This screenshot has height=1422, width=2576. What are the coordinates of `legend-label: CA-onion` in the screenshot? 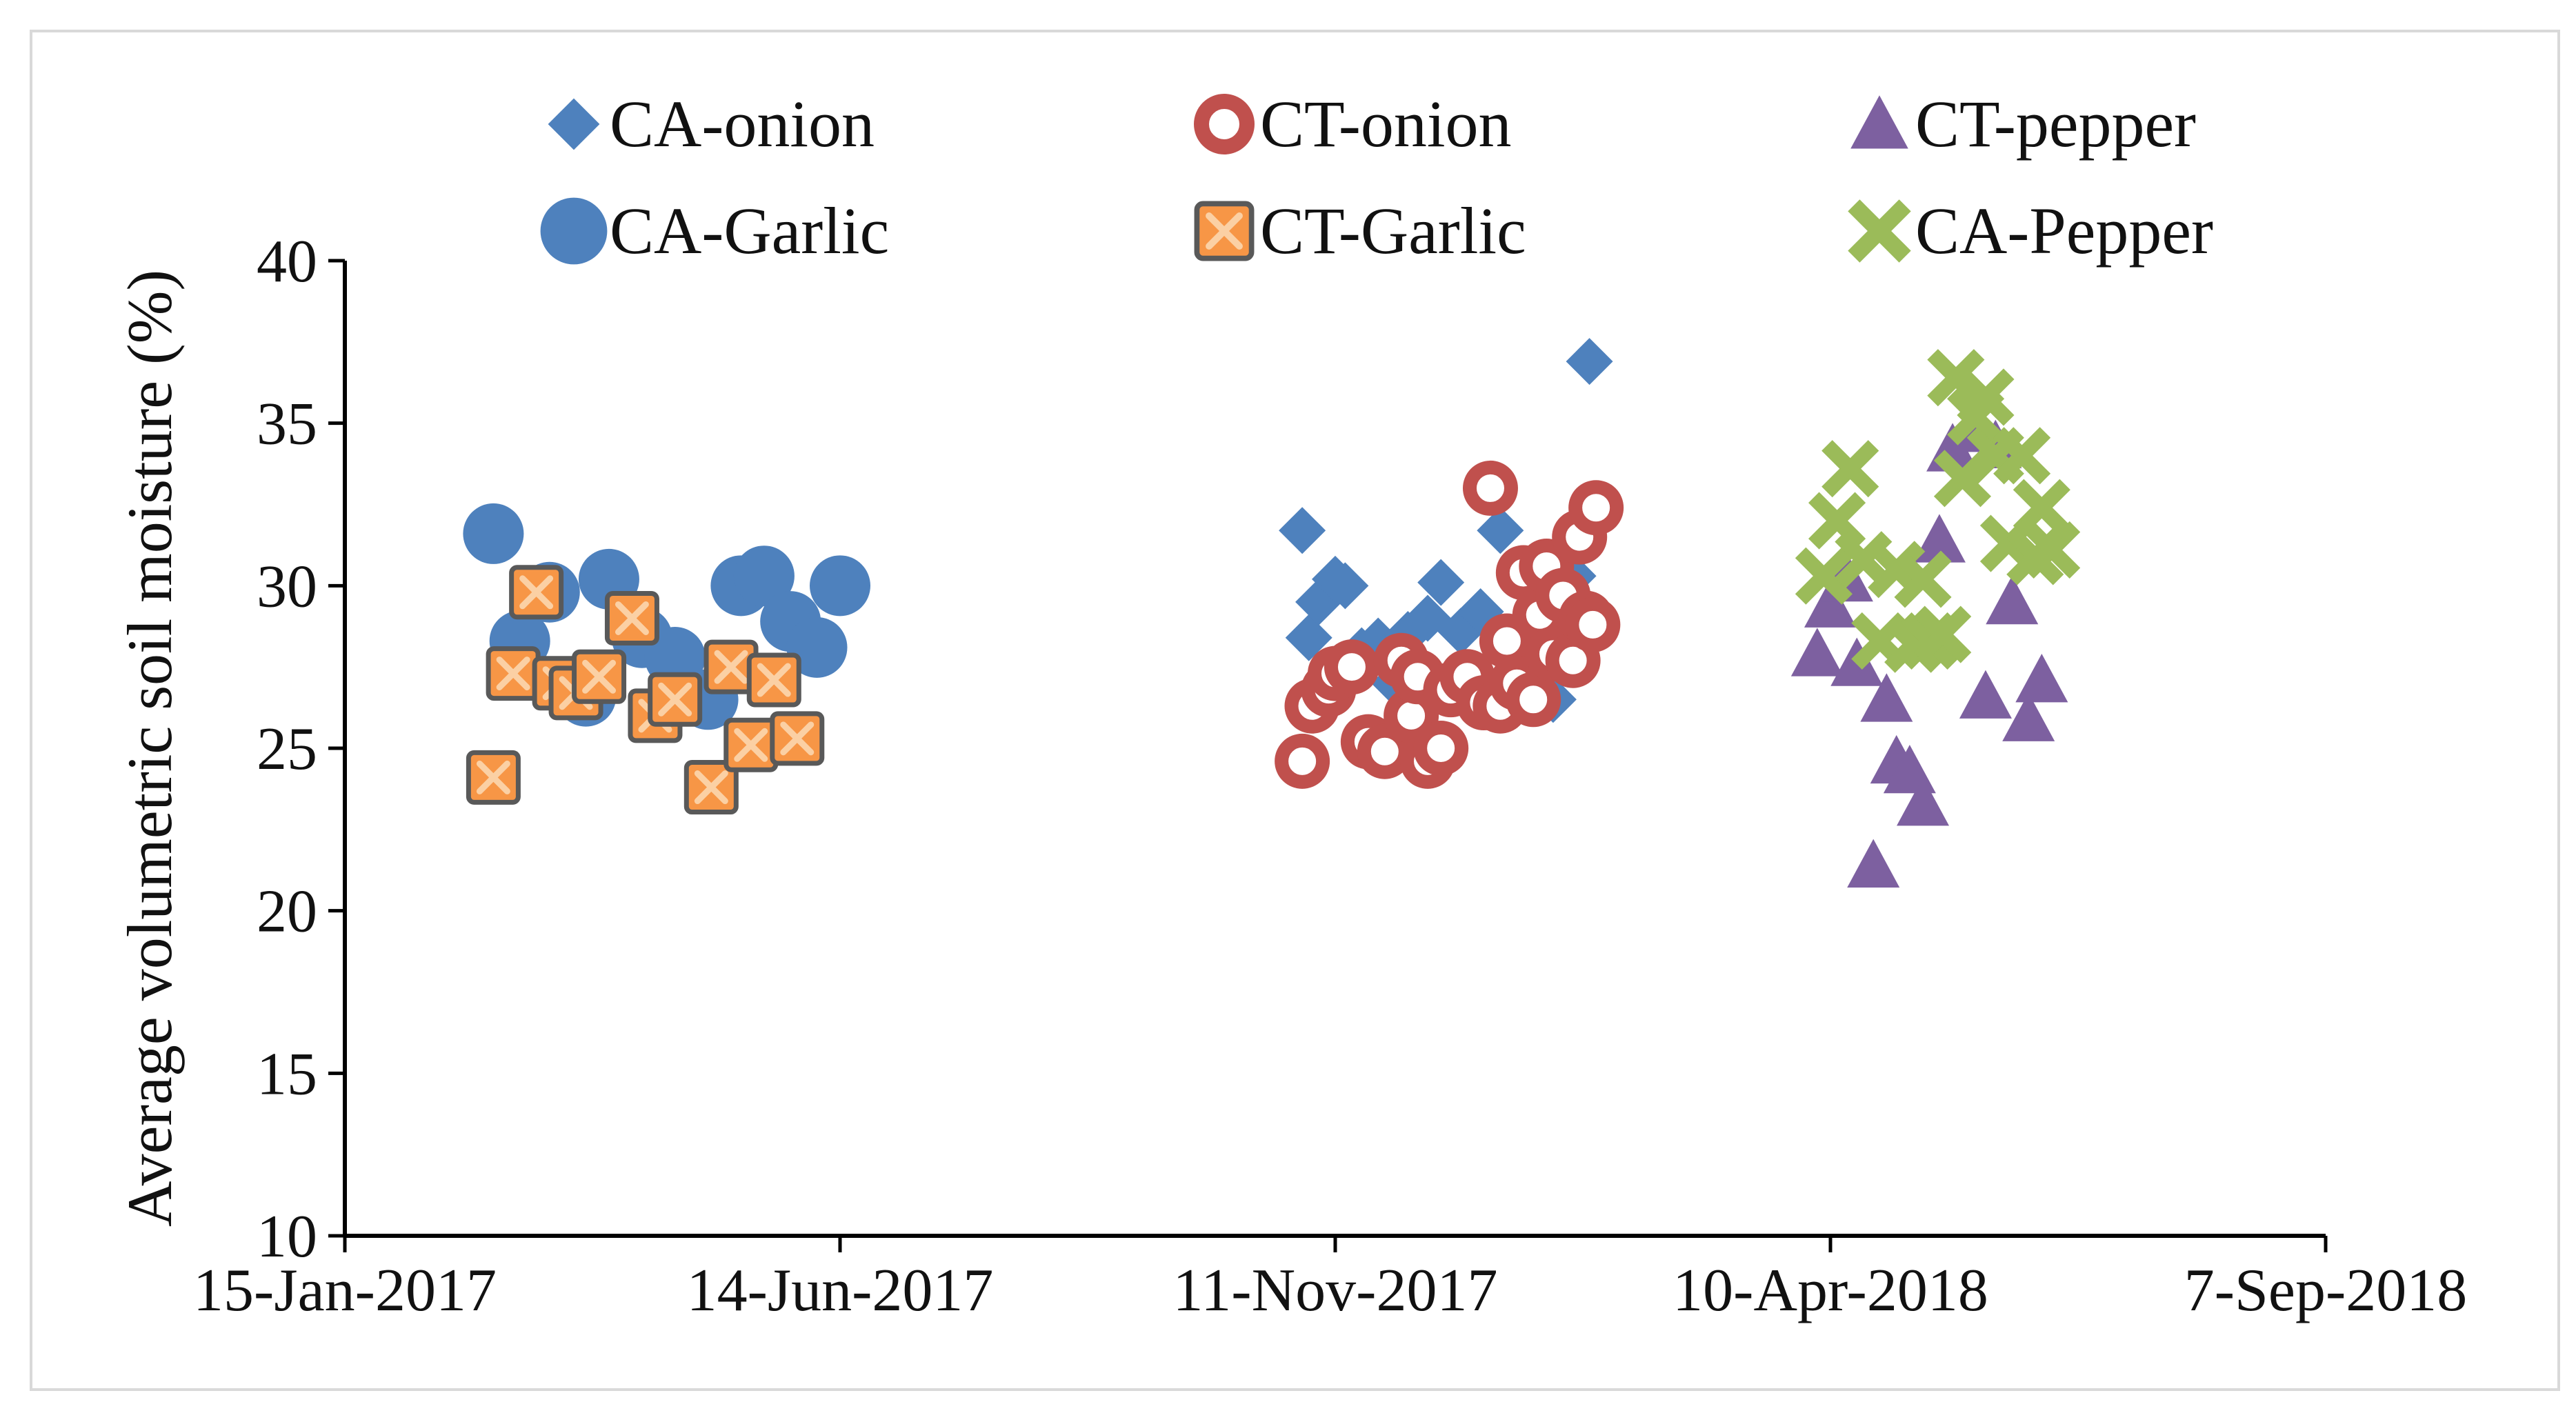 It's located at (743, 124).